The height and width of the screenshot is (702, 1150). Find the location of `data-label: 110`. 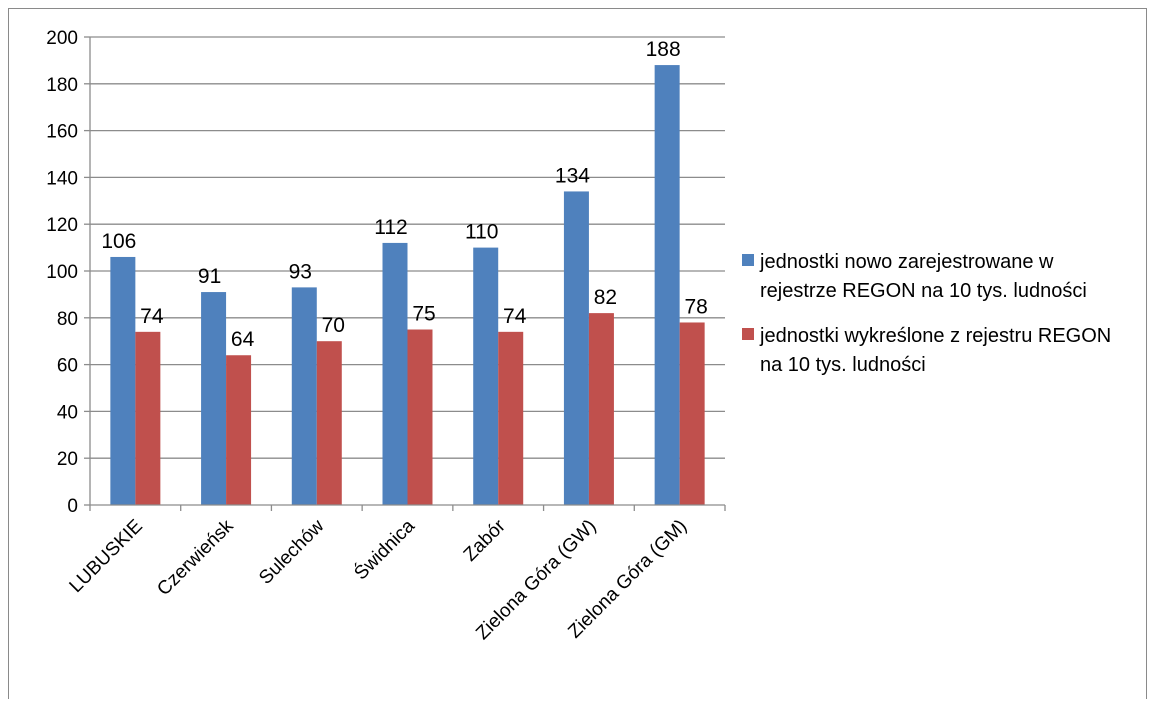

data-label: 110 is located at coordinates (481, 232).